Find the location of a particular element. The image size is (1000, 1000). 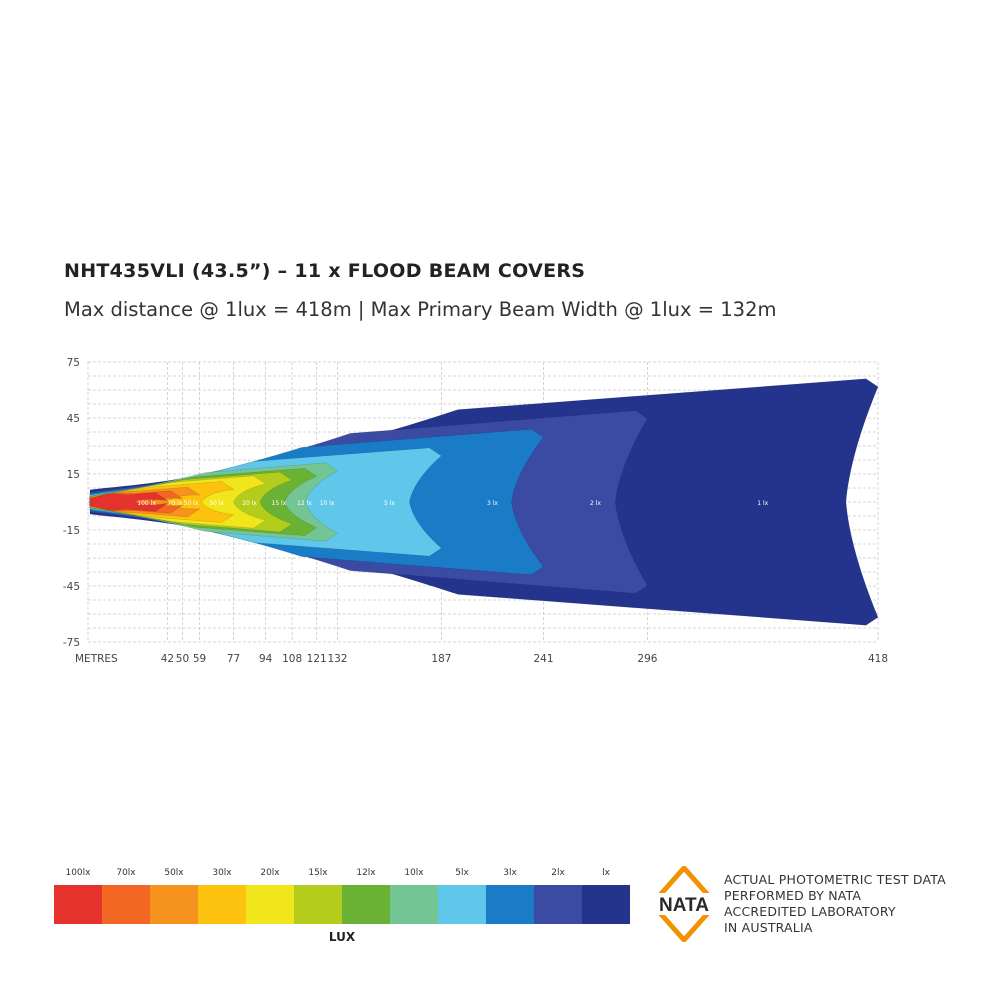

contour-label: 70 lx is located at coordinates (175, 503).